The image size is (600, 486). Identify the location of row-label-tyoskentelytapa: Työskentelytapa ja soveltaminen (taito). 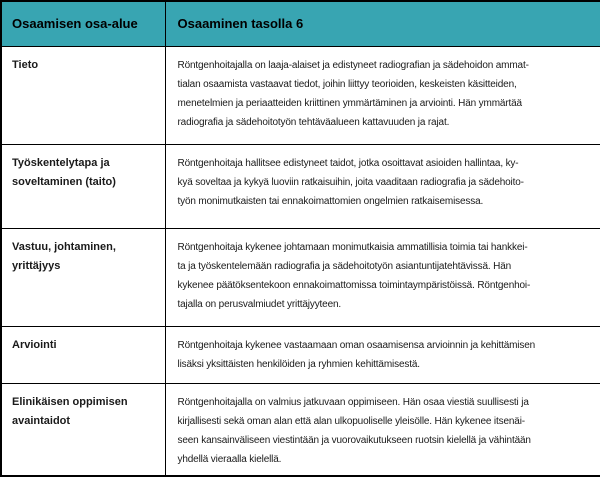
(83, 186).